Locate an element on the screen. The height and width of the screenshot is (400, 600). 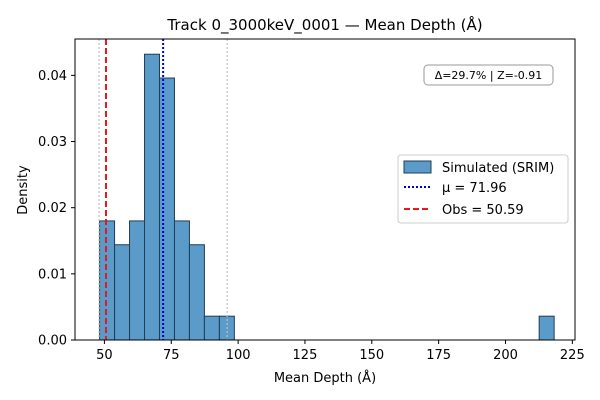
x-tick-label: 125 is located at coordinates (305, 355).